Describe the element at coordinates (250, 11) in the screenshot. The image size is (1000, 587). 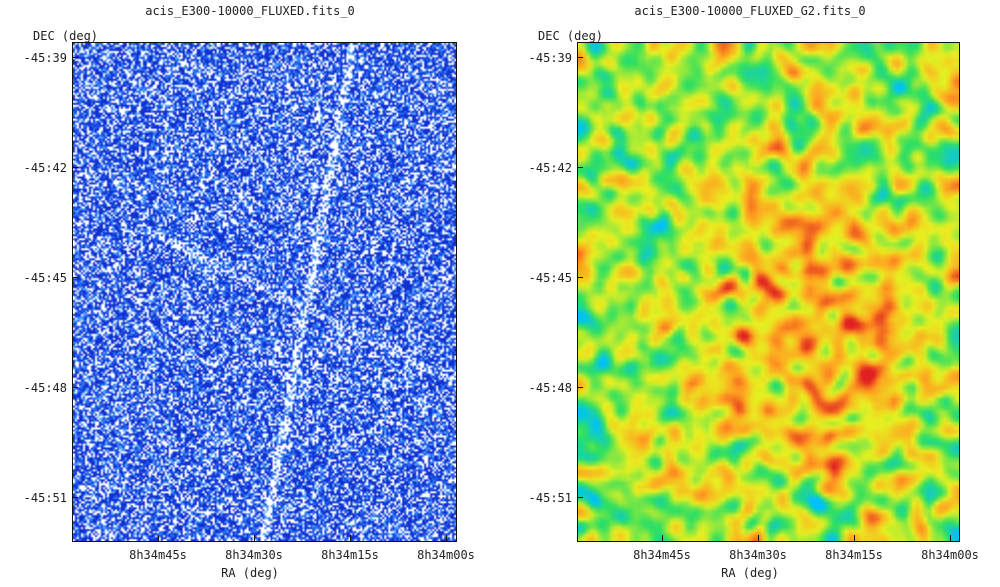
I see `left-image-title: acis_E300-10000_FLUXED.fits_0` at that location.